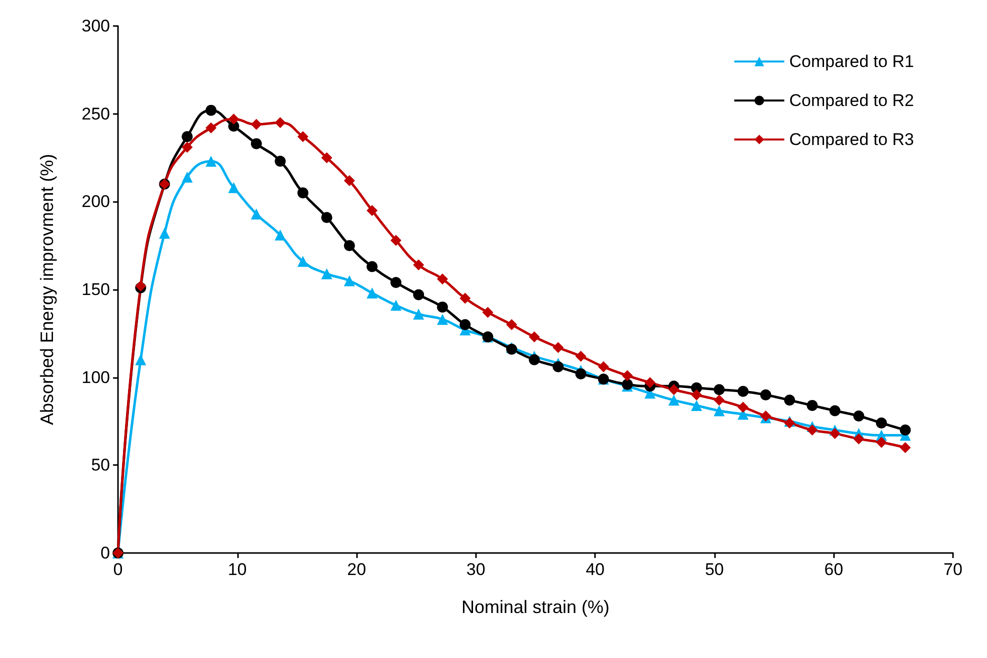 The height and width of the screenshot is (658, 987). I want to click on y-axis-title: Absorbed Energy improvment (%), so click(47, 290).